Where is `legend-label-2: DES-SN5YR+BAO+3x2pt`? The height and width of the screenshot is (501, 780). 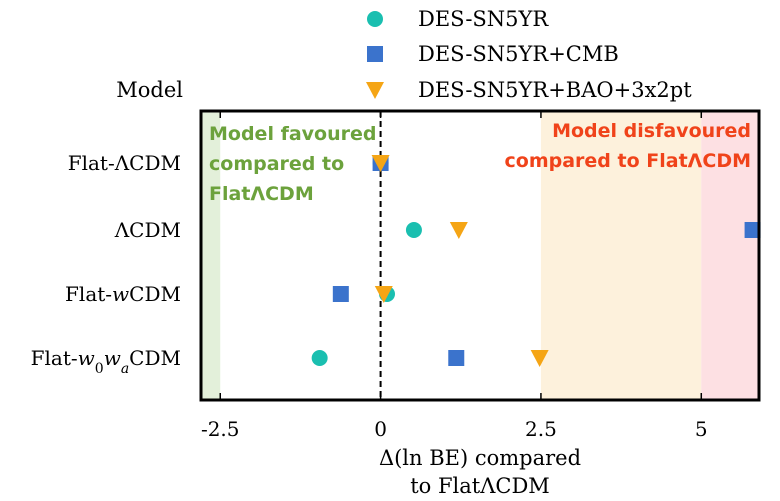 legend-label-2: DES-SN5YR+BAO+3x2pt is located at coordinates (555, 90).